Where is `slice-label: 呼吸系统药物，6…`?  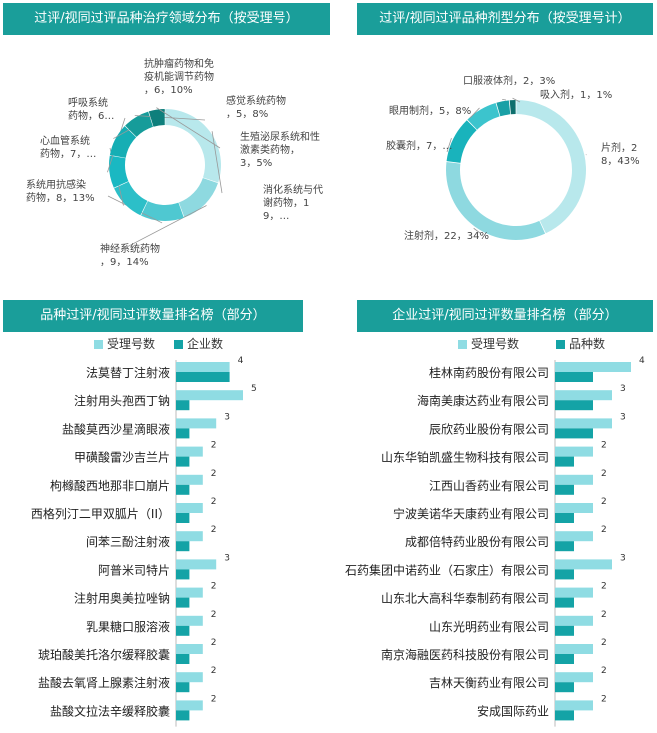 slice-label: 呼吸系统药物，6… is located at coordinates (91, 109).